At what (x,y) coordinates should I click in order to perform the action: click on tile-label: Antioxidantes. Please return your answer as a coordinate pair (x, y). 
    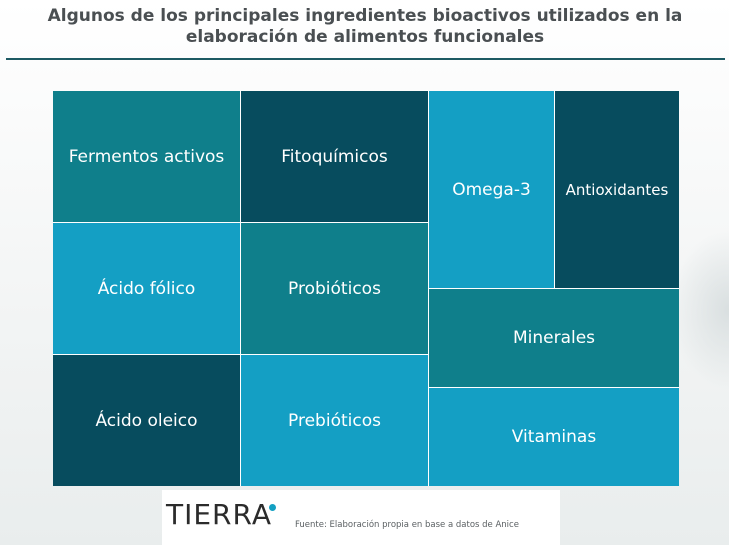
    Looking at the image, I should click on (617, 189).